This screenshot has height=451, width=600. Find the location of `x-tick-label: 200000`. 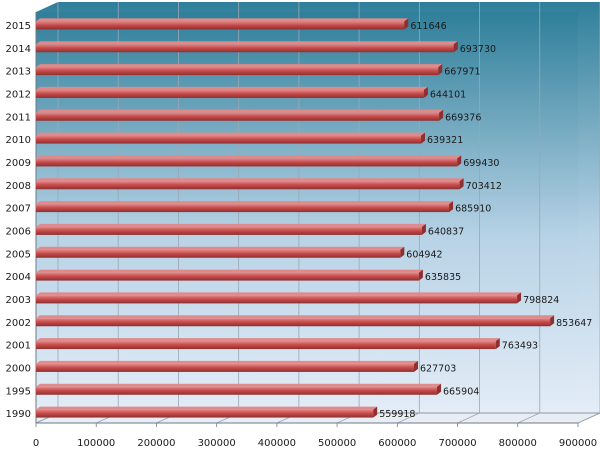

x-tick-label: 200000 is located at coordinates (156, 443).